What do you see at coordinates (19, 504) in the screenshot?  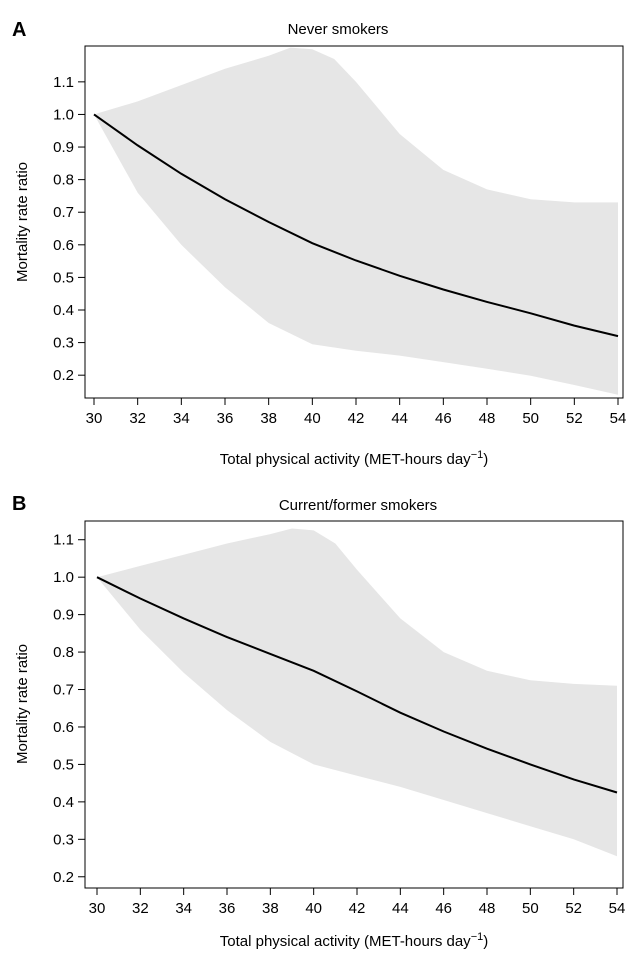 I see `panel-letter: B` at bounding box center [19, 504].